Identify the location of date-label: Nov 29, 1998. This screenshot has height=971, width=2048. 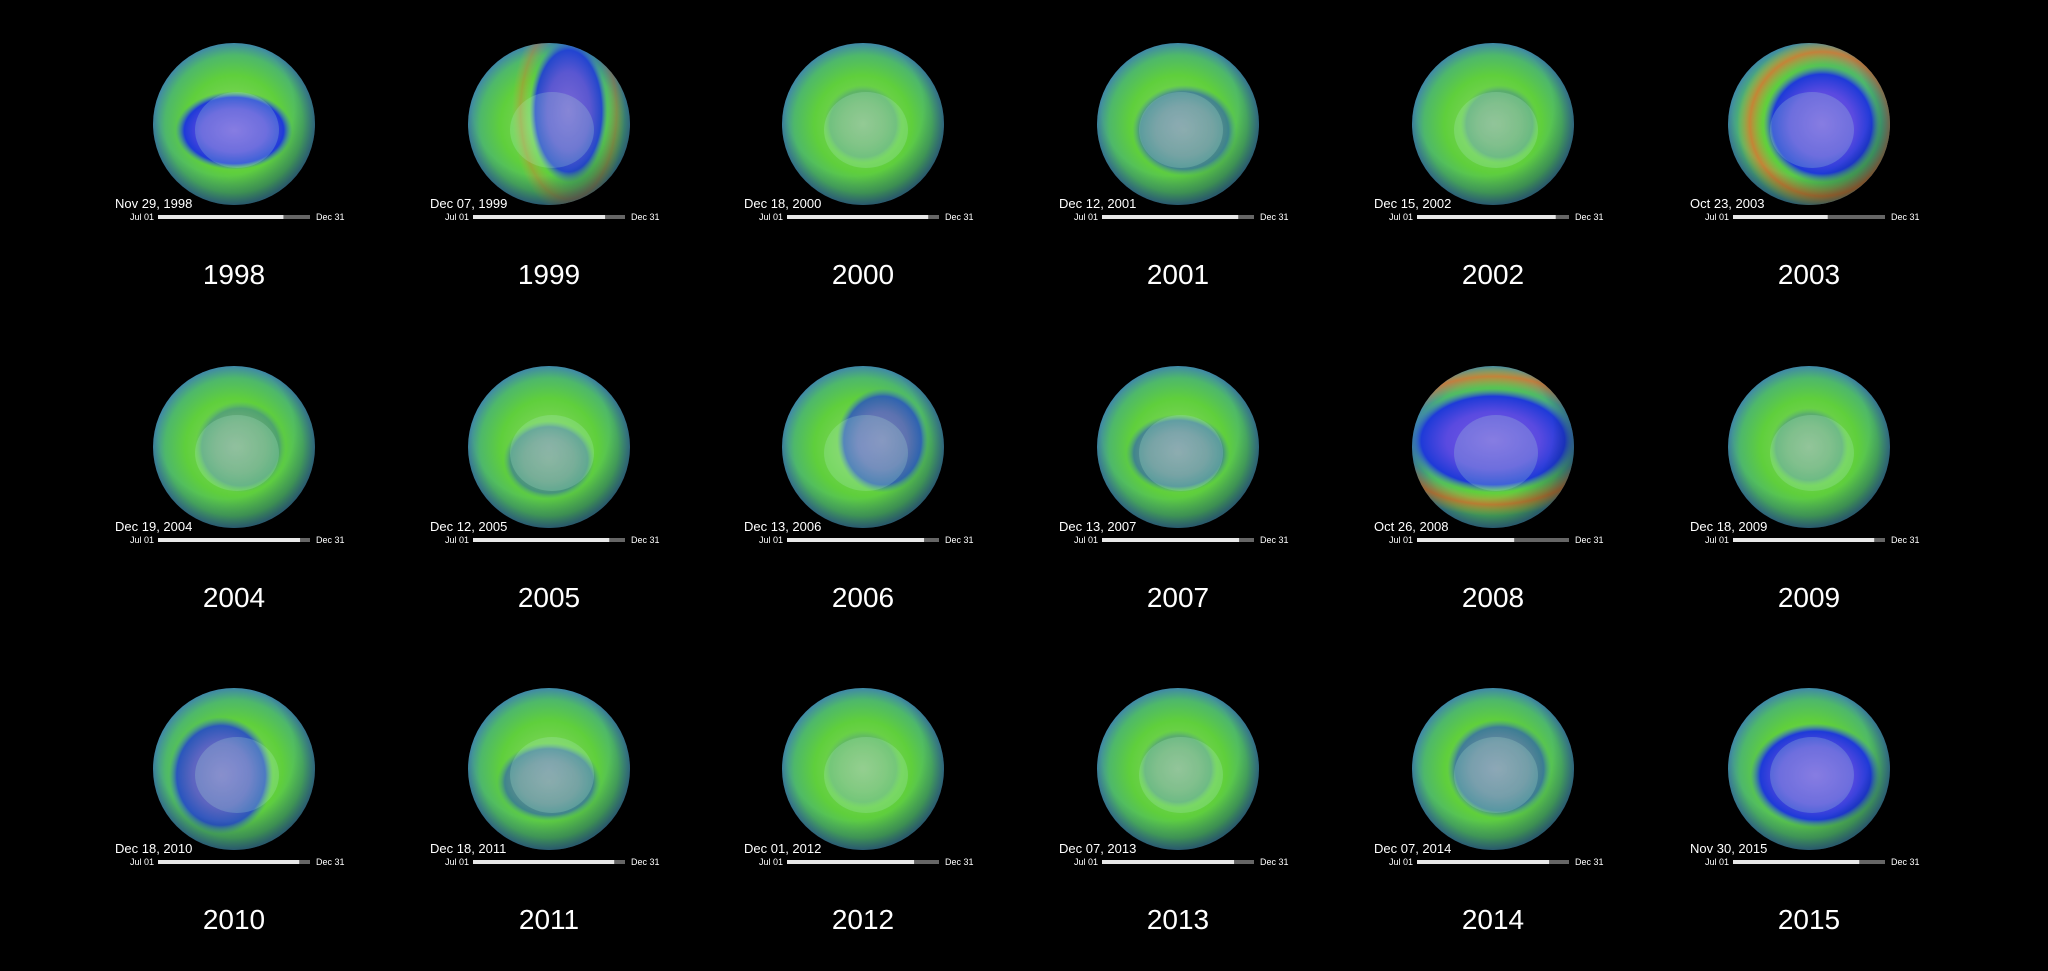
(153, 203).